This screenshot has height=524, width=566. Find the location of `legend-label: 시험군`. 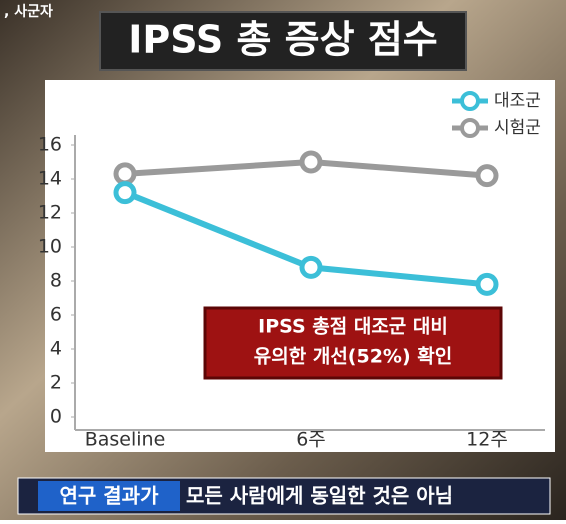

legend-label: 시험군 is located at coordinates (517, 128).